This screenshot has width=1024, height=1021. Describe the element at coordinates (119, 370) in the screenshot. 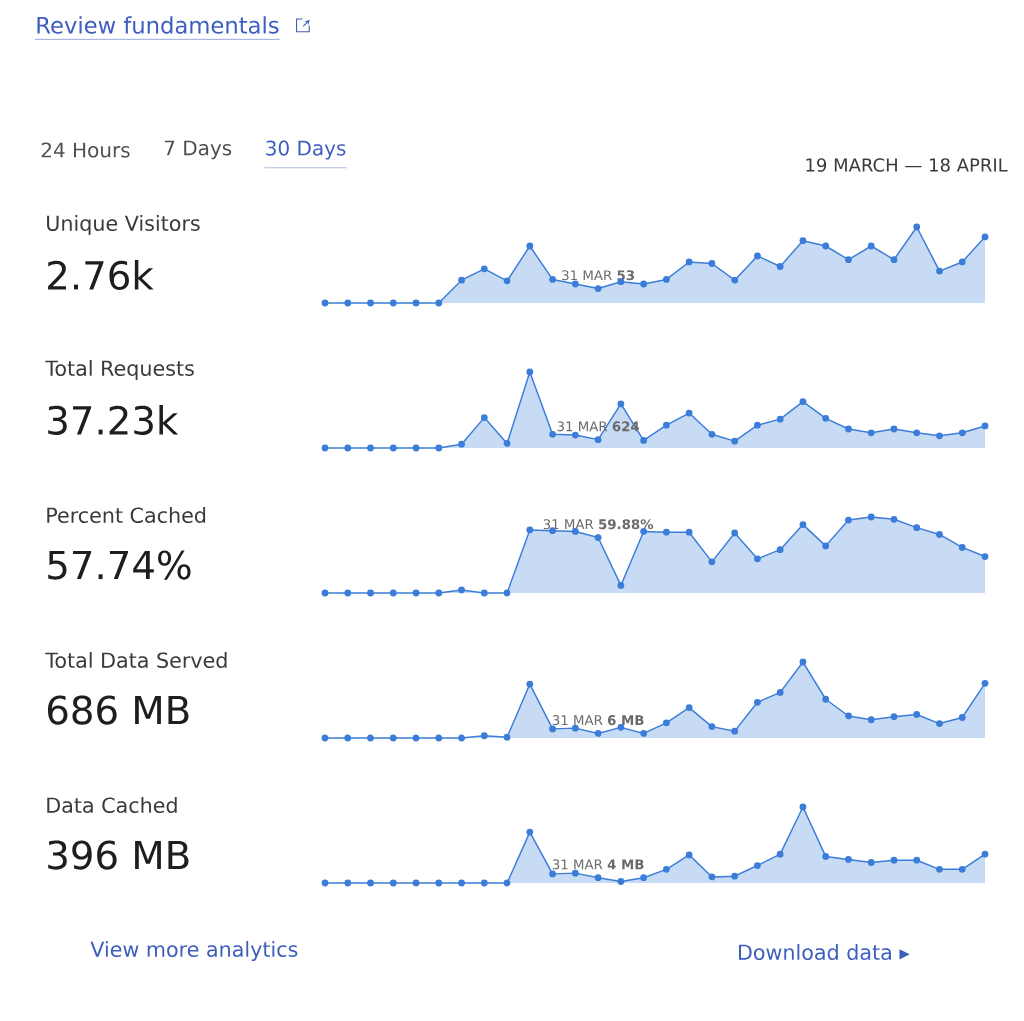

I see `text: Total Requests` at that location.